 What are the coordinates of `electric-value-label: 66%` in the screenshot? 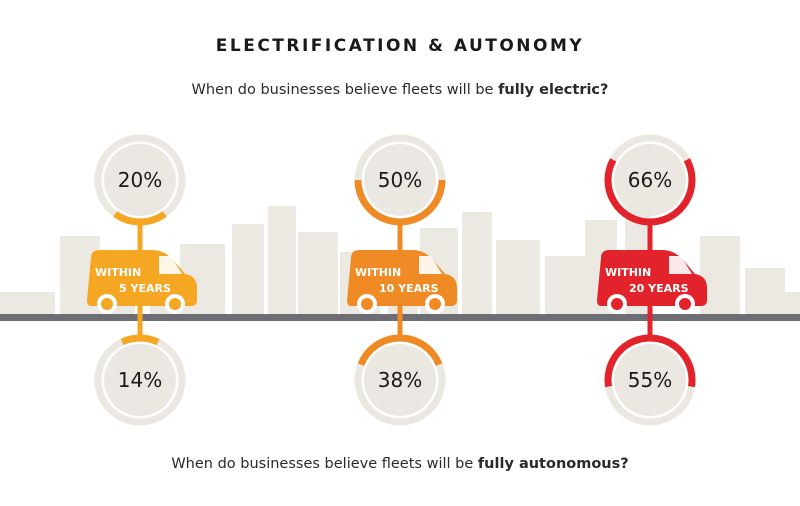 It's located at (650, 180).